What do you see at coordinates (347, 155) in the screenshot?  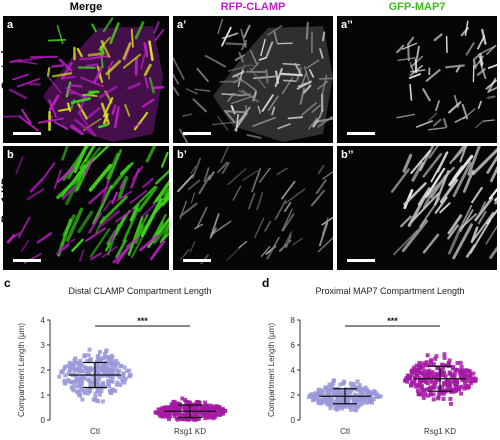 I see `panel-label: b’’` at bounding box center [347, 155].